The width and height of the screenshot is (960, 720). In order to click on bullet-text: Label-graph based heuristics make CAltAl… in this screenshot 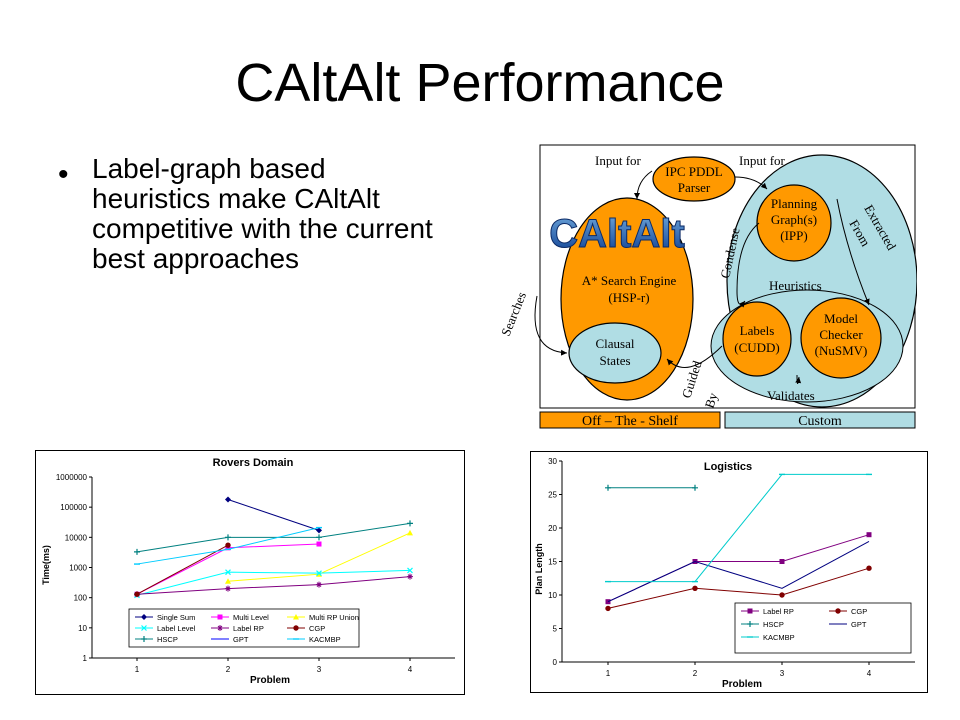, I will do `click(262, 213)`.